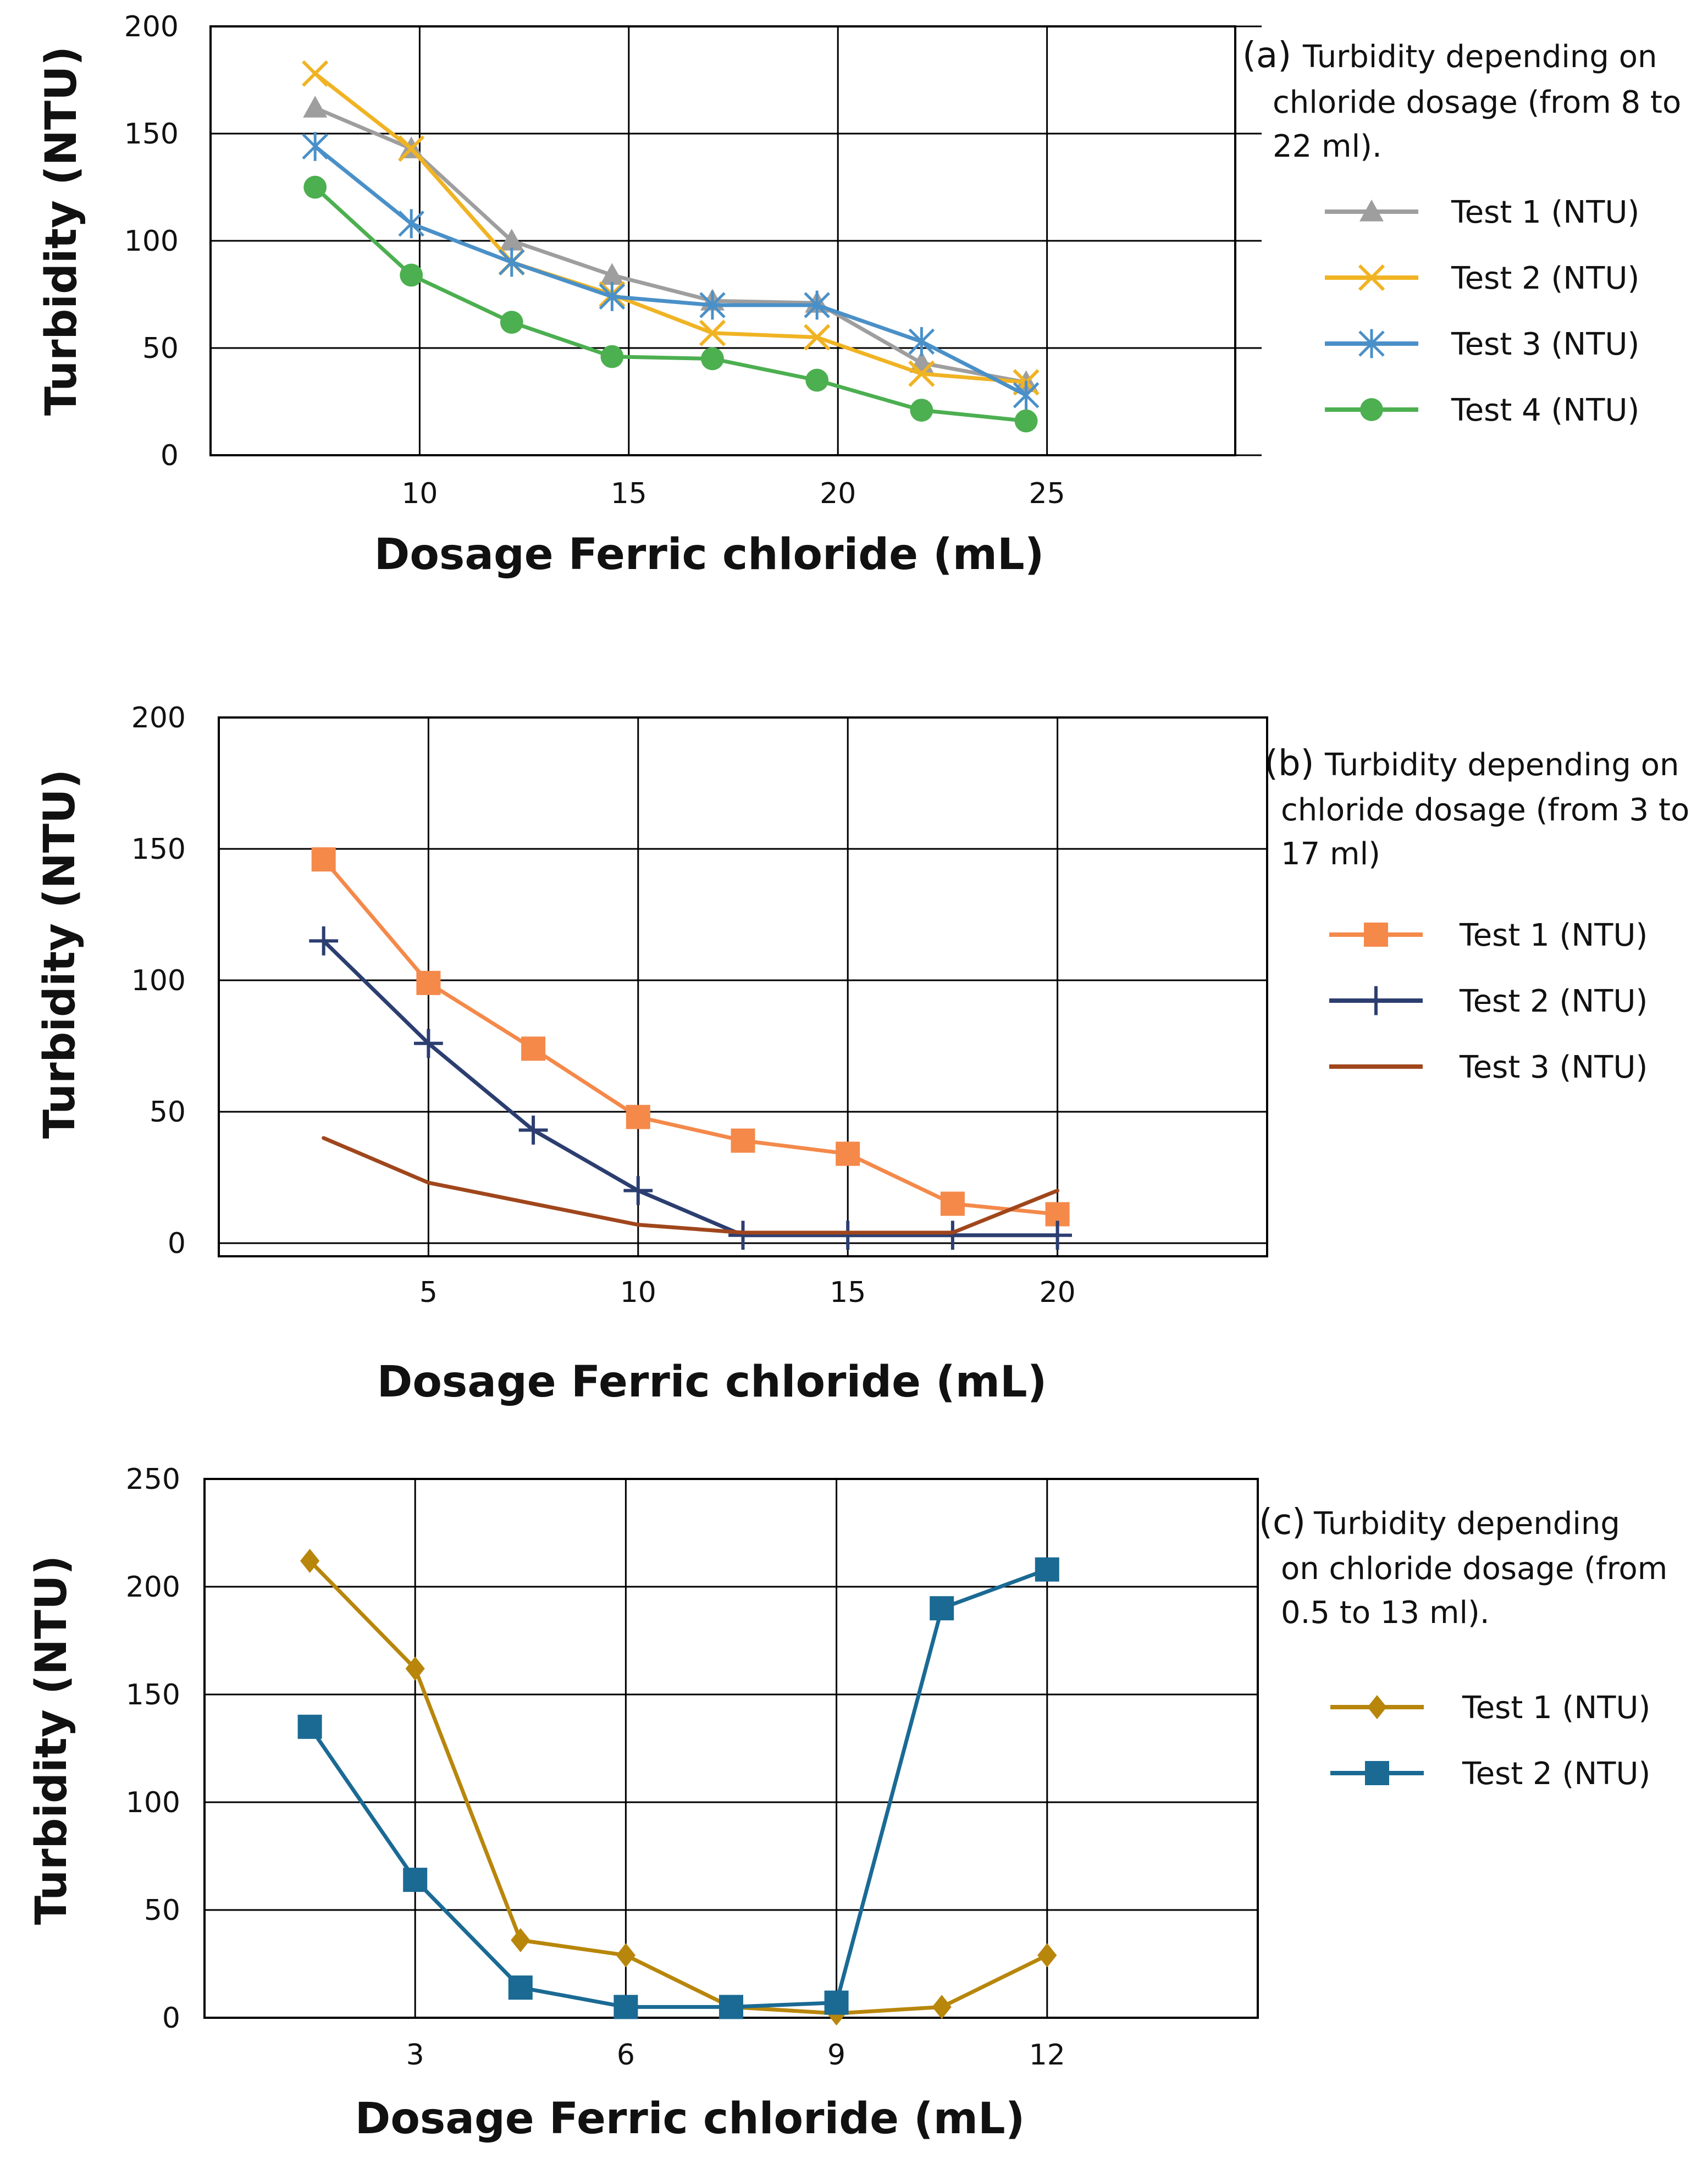  Describe the element at coordinates (1047, 493) in the screenshot. I see `x-tick-label: 25` at that location.